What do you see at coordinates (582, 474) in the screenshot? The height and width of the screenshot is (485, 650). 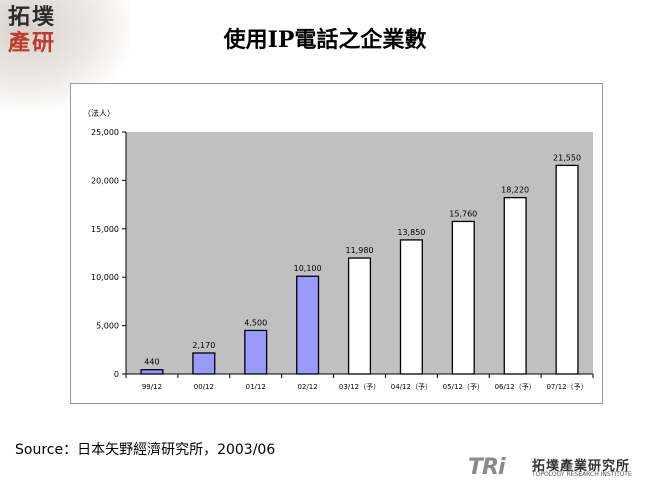 I see `tri-logo-name-en: TOPOLOGY RESEARCH INSTITUTE` at bounding box center [582, 474].